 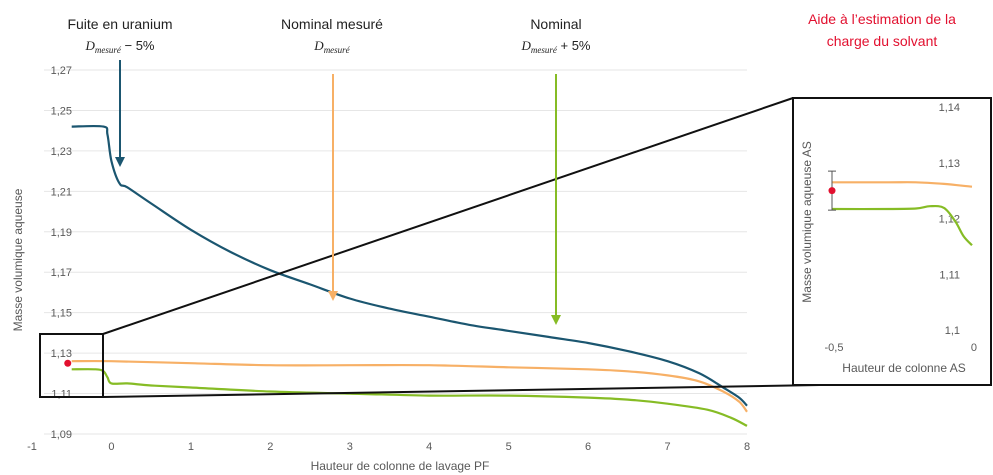 I want to click on arrow-fuite-head, so click(x=120, y=162).